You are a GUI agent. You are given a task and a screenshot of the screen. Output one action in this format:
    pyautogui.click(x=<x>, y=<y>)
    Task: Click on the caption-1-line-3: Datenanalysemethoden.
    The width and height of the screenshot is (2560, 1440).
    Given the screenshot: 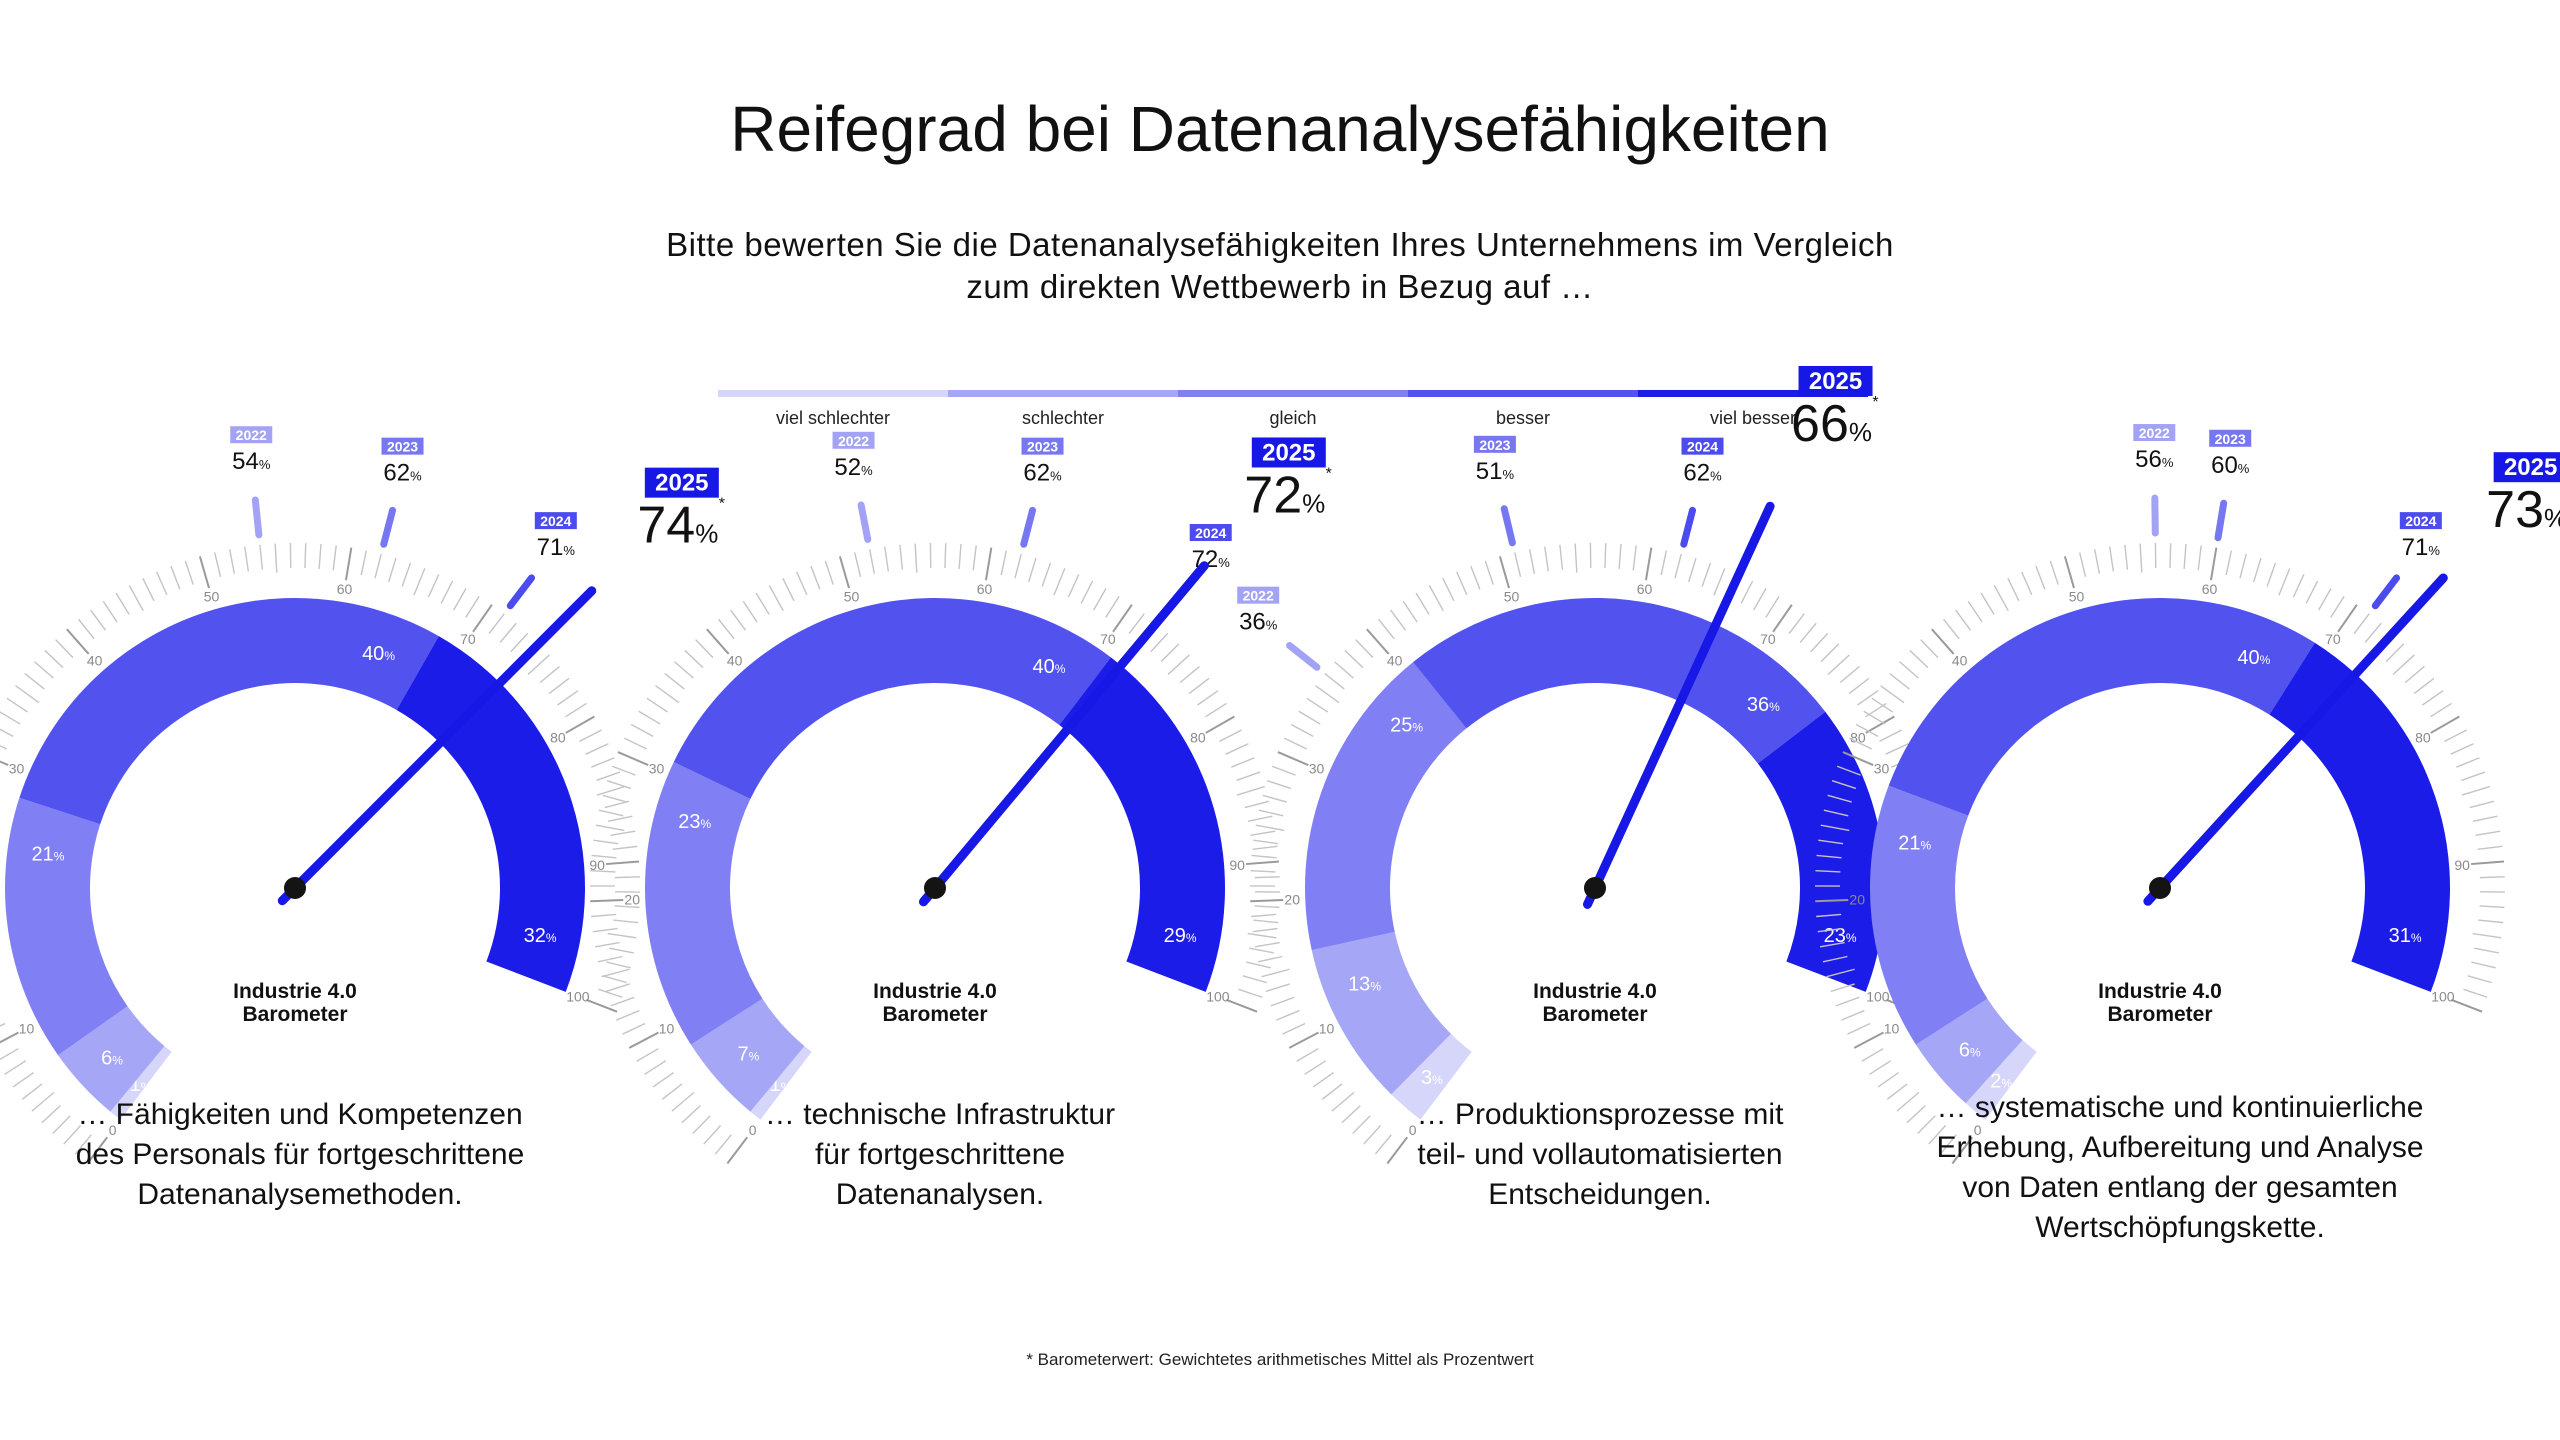 What is the action you would take?
    pyautogui.click(x=300, y=1194)
    